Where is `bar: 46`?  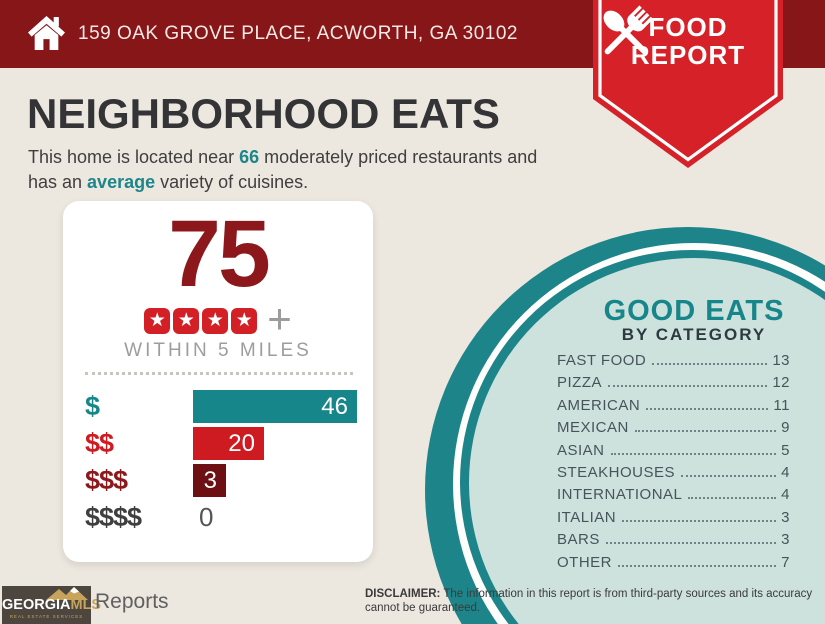
bar: 46 is located at coordinates (275, 406).